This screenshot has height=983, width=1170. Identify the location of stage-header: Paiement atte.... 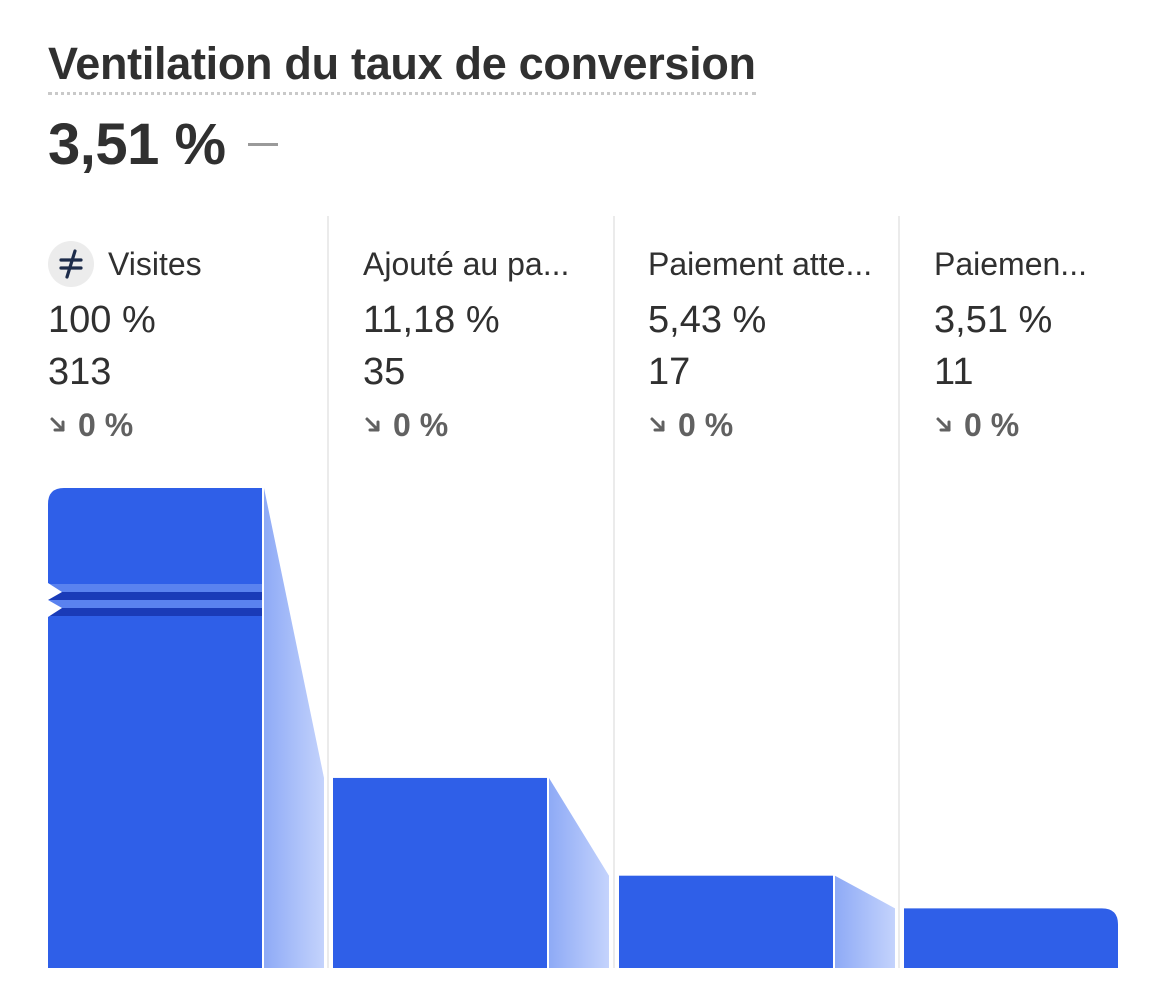
(768, 264).